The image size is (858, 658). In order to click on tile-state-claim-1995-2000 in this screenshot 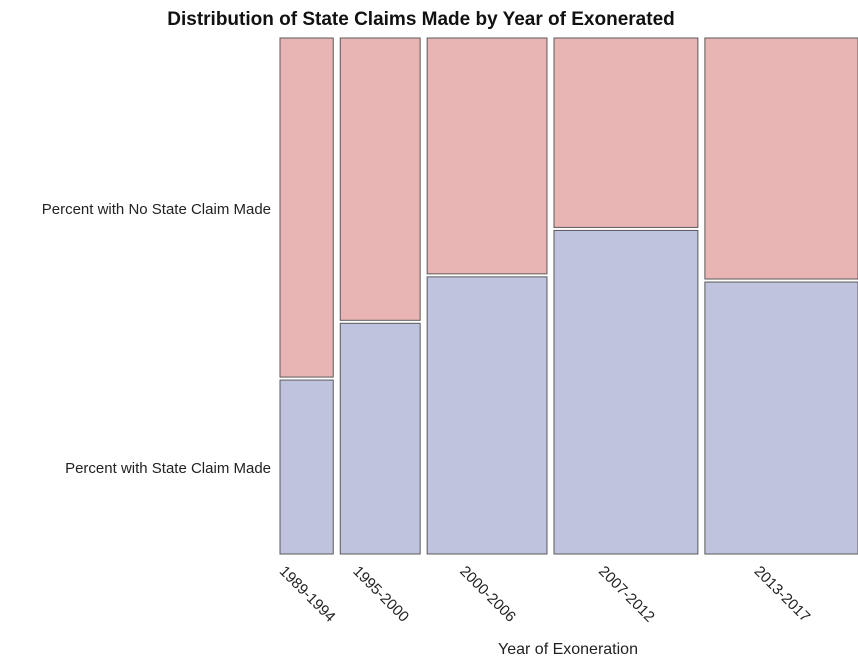, I will do `click(380, 438)`.